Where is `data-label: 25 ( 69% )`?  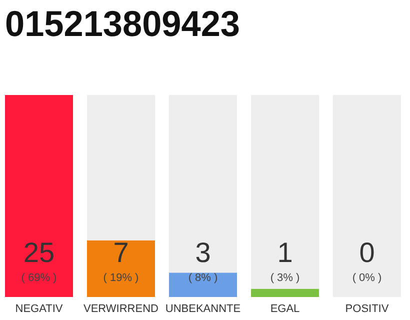 data-label: 25 ( 69% ) is located at coordinates (39, 260).